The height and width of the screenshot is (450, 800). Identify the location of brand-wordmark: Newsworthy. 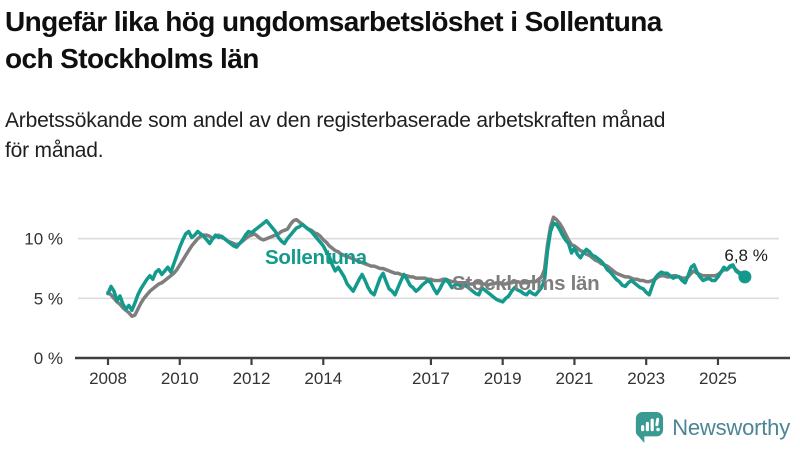
(731, 427).